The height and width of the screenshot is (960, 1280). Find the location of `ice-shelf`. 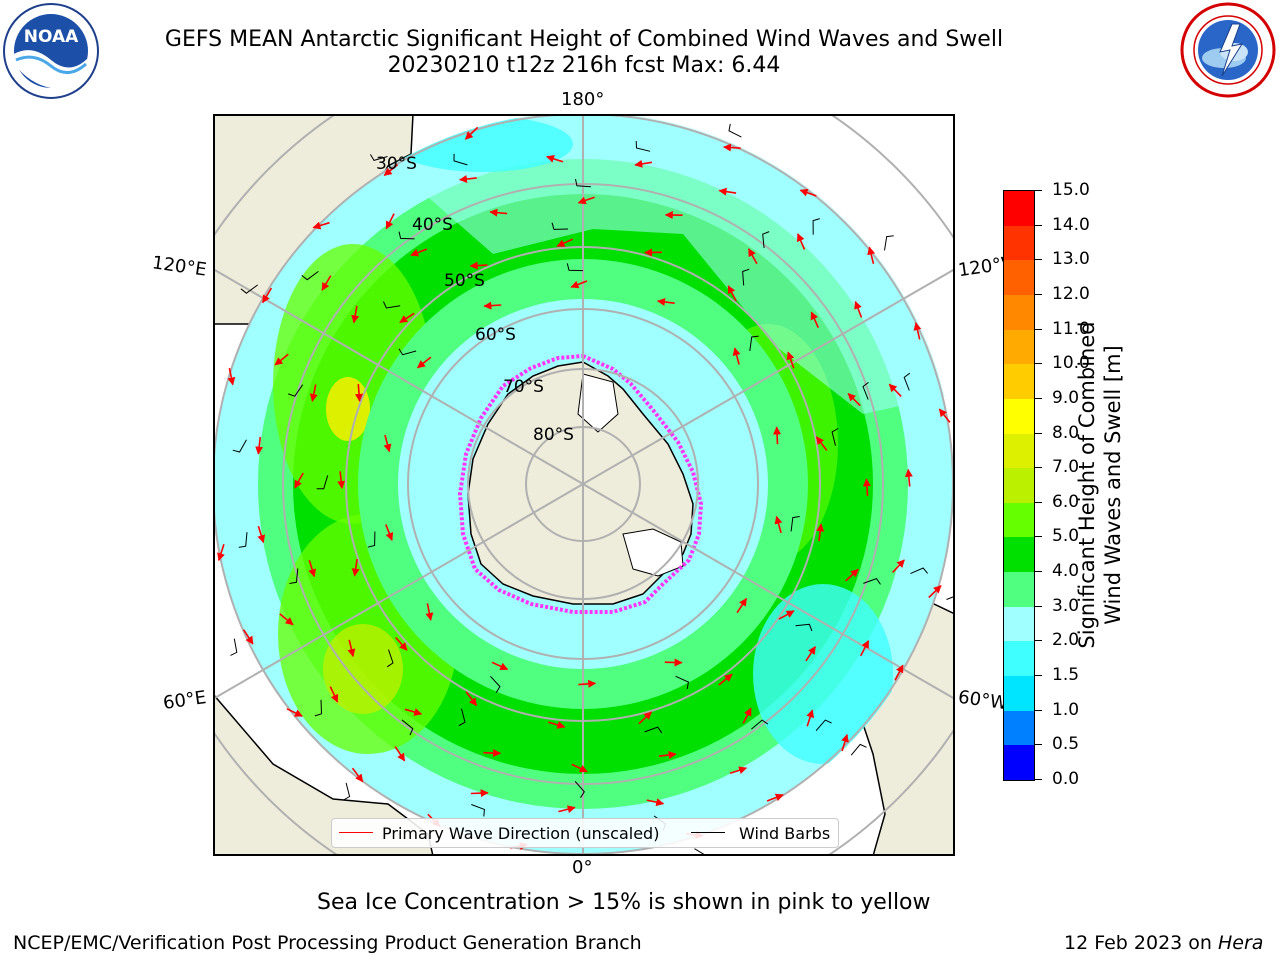

ice-shelf is located at coordinates (598, 403).